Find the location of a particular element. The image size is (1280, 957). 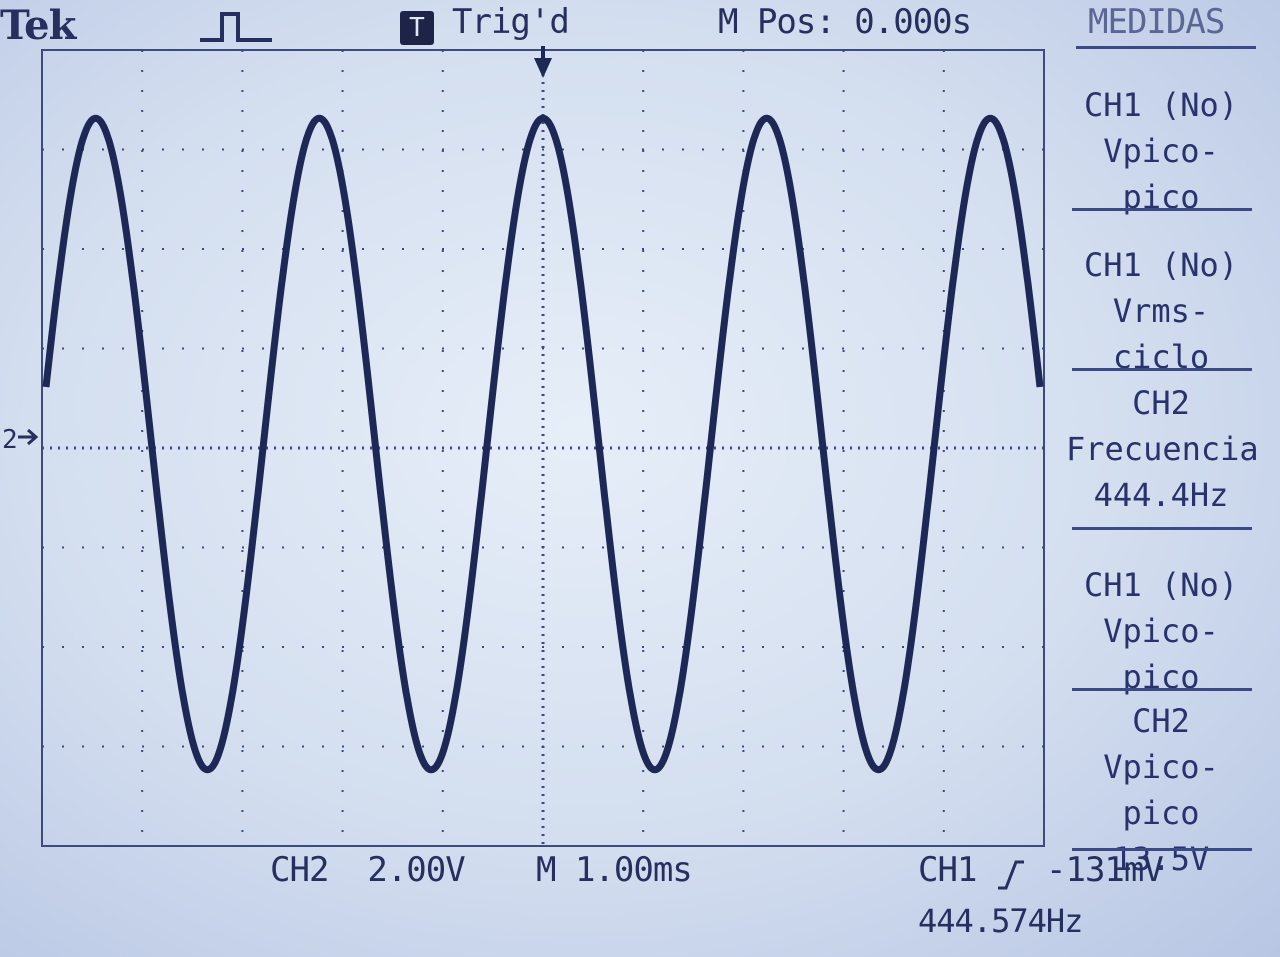

measurement-ch2-vpp: CH2 Vpico-pico 13.5V is located at coordinates (1161, 790).